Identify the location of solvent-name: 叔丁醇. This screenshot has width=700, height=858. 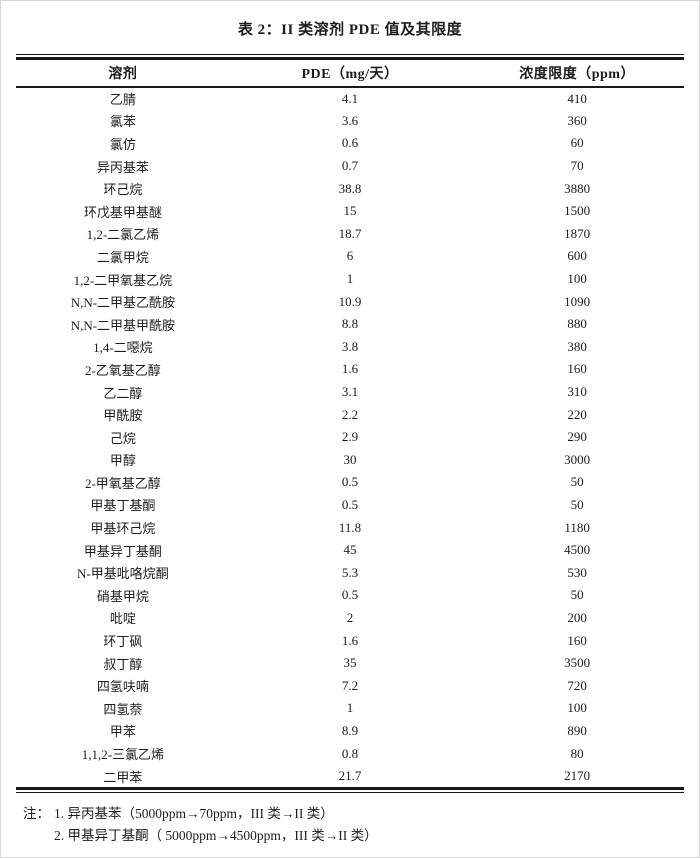
(123, 664).